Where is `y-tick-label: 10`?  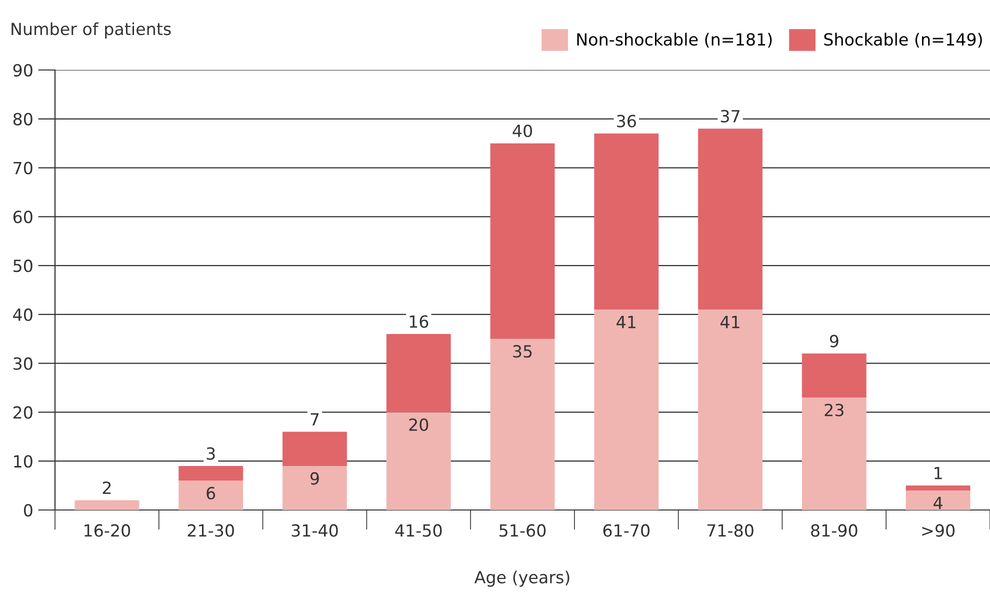 y-tick-label: 10 is located at coordinates (23, 461).